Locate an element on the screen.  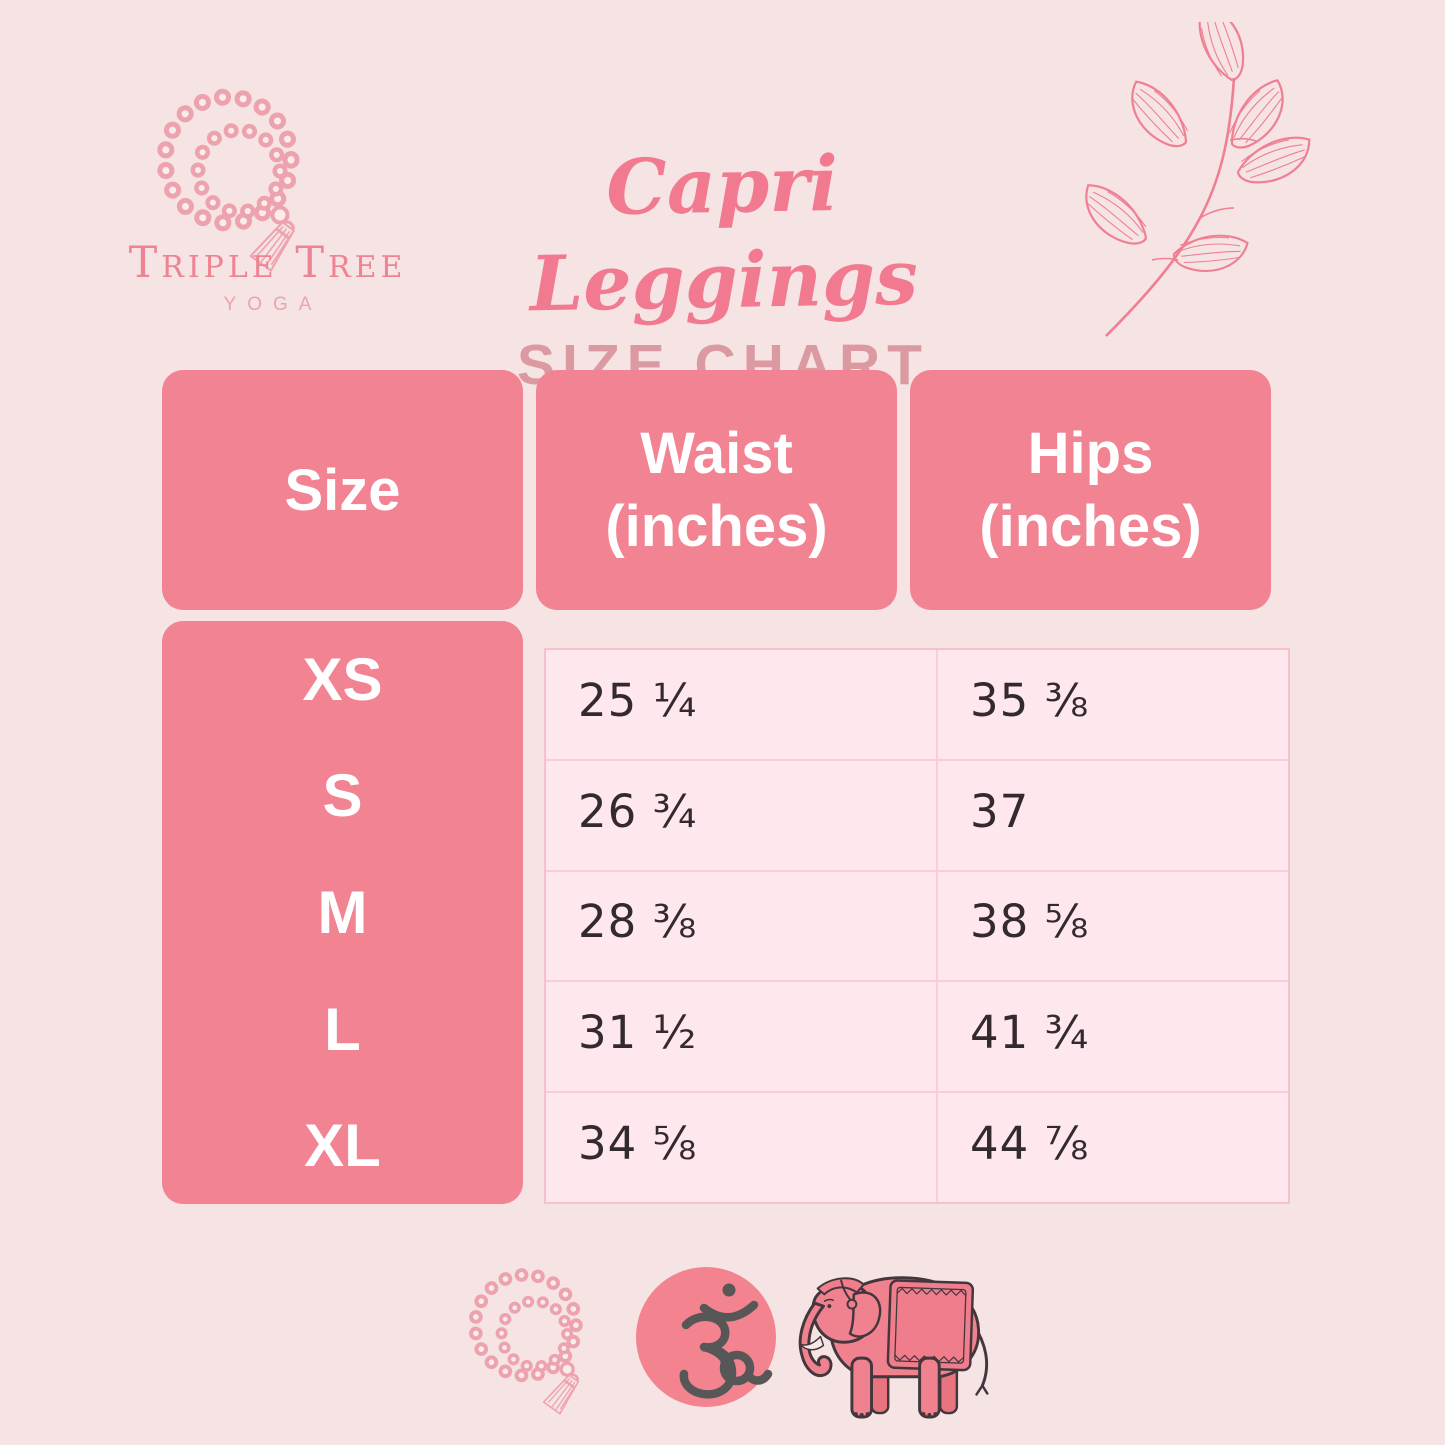
waist-value: 26 ¾ is located at coordinates (638, 811).